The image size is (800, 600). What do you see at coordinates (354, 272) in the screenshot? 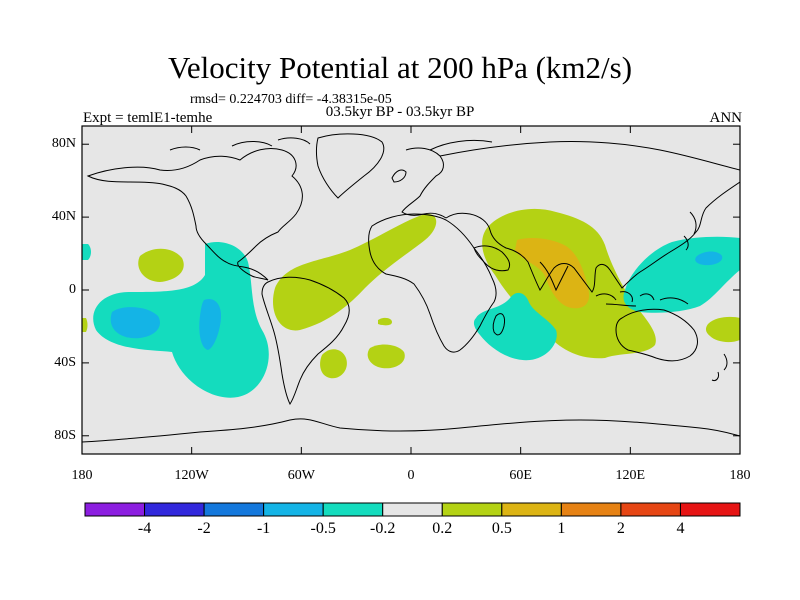
I see `contour-fill-atlantic-positive` at bounding box center [354, 272].